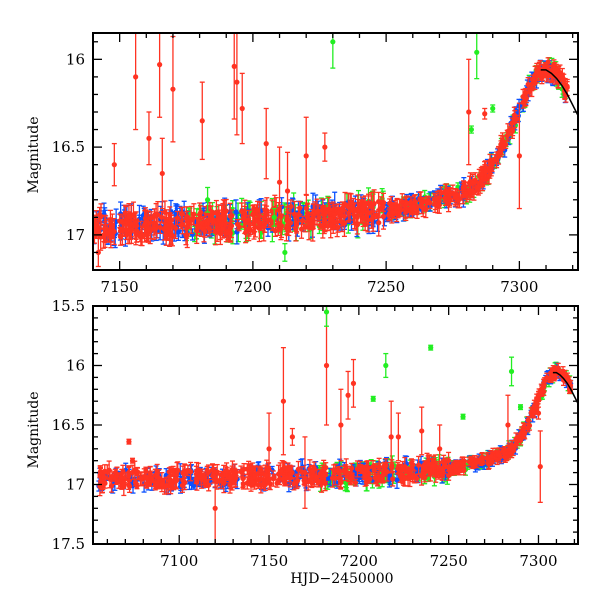 The width and height of the screenshot is (600, 600). Describe the element at coordinates (179, 561) in the screenshot. I see `x-tick-label: 7100` at that location.